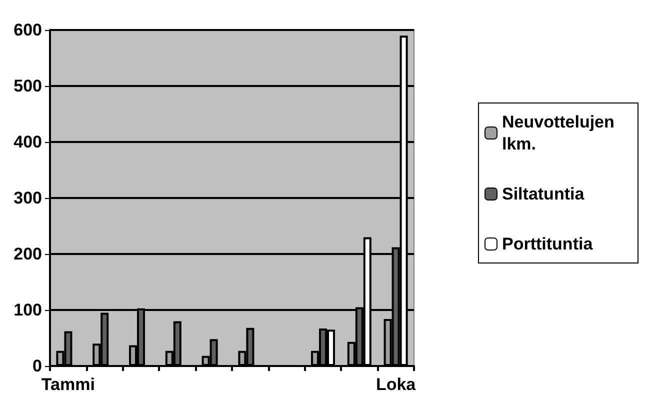 The image size is (654, 401). I want to click on legend-label: Siltatuntia, so click(543, 194).